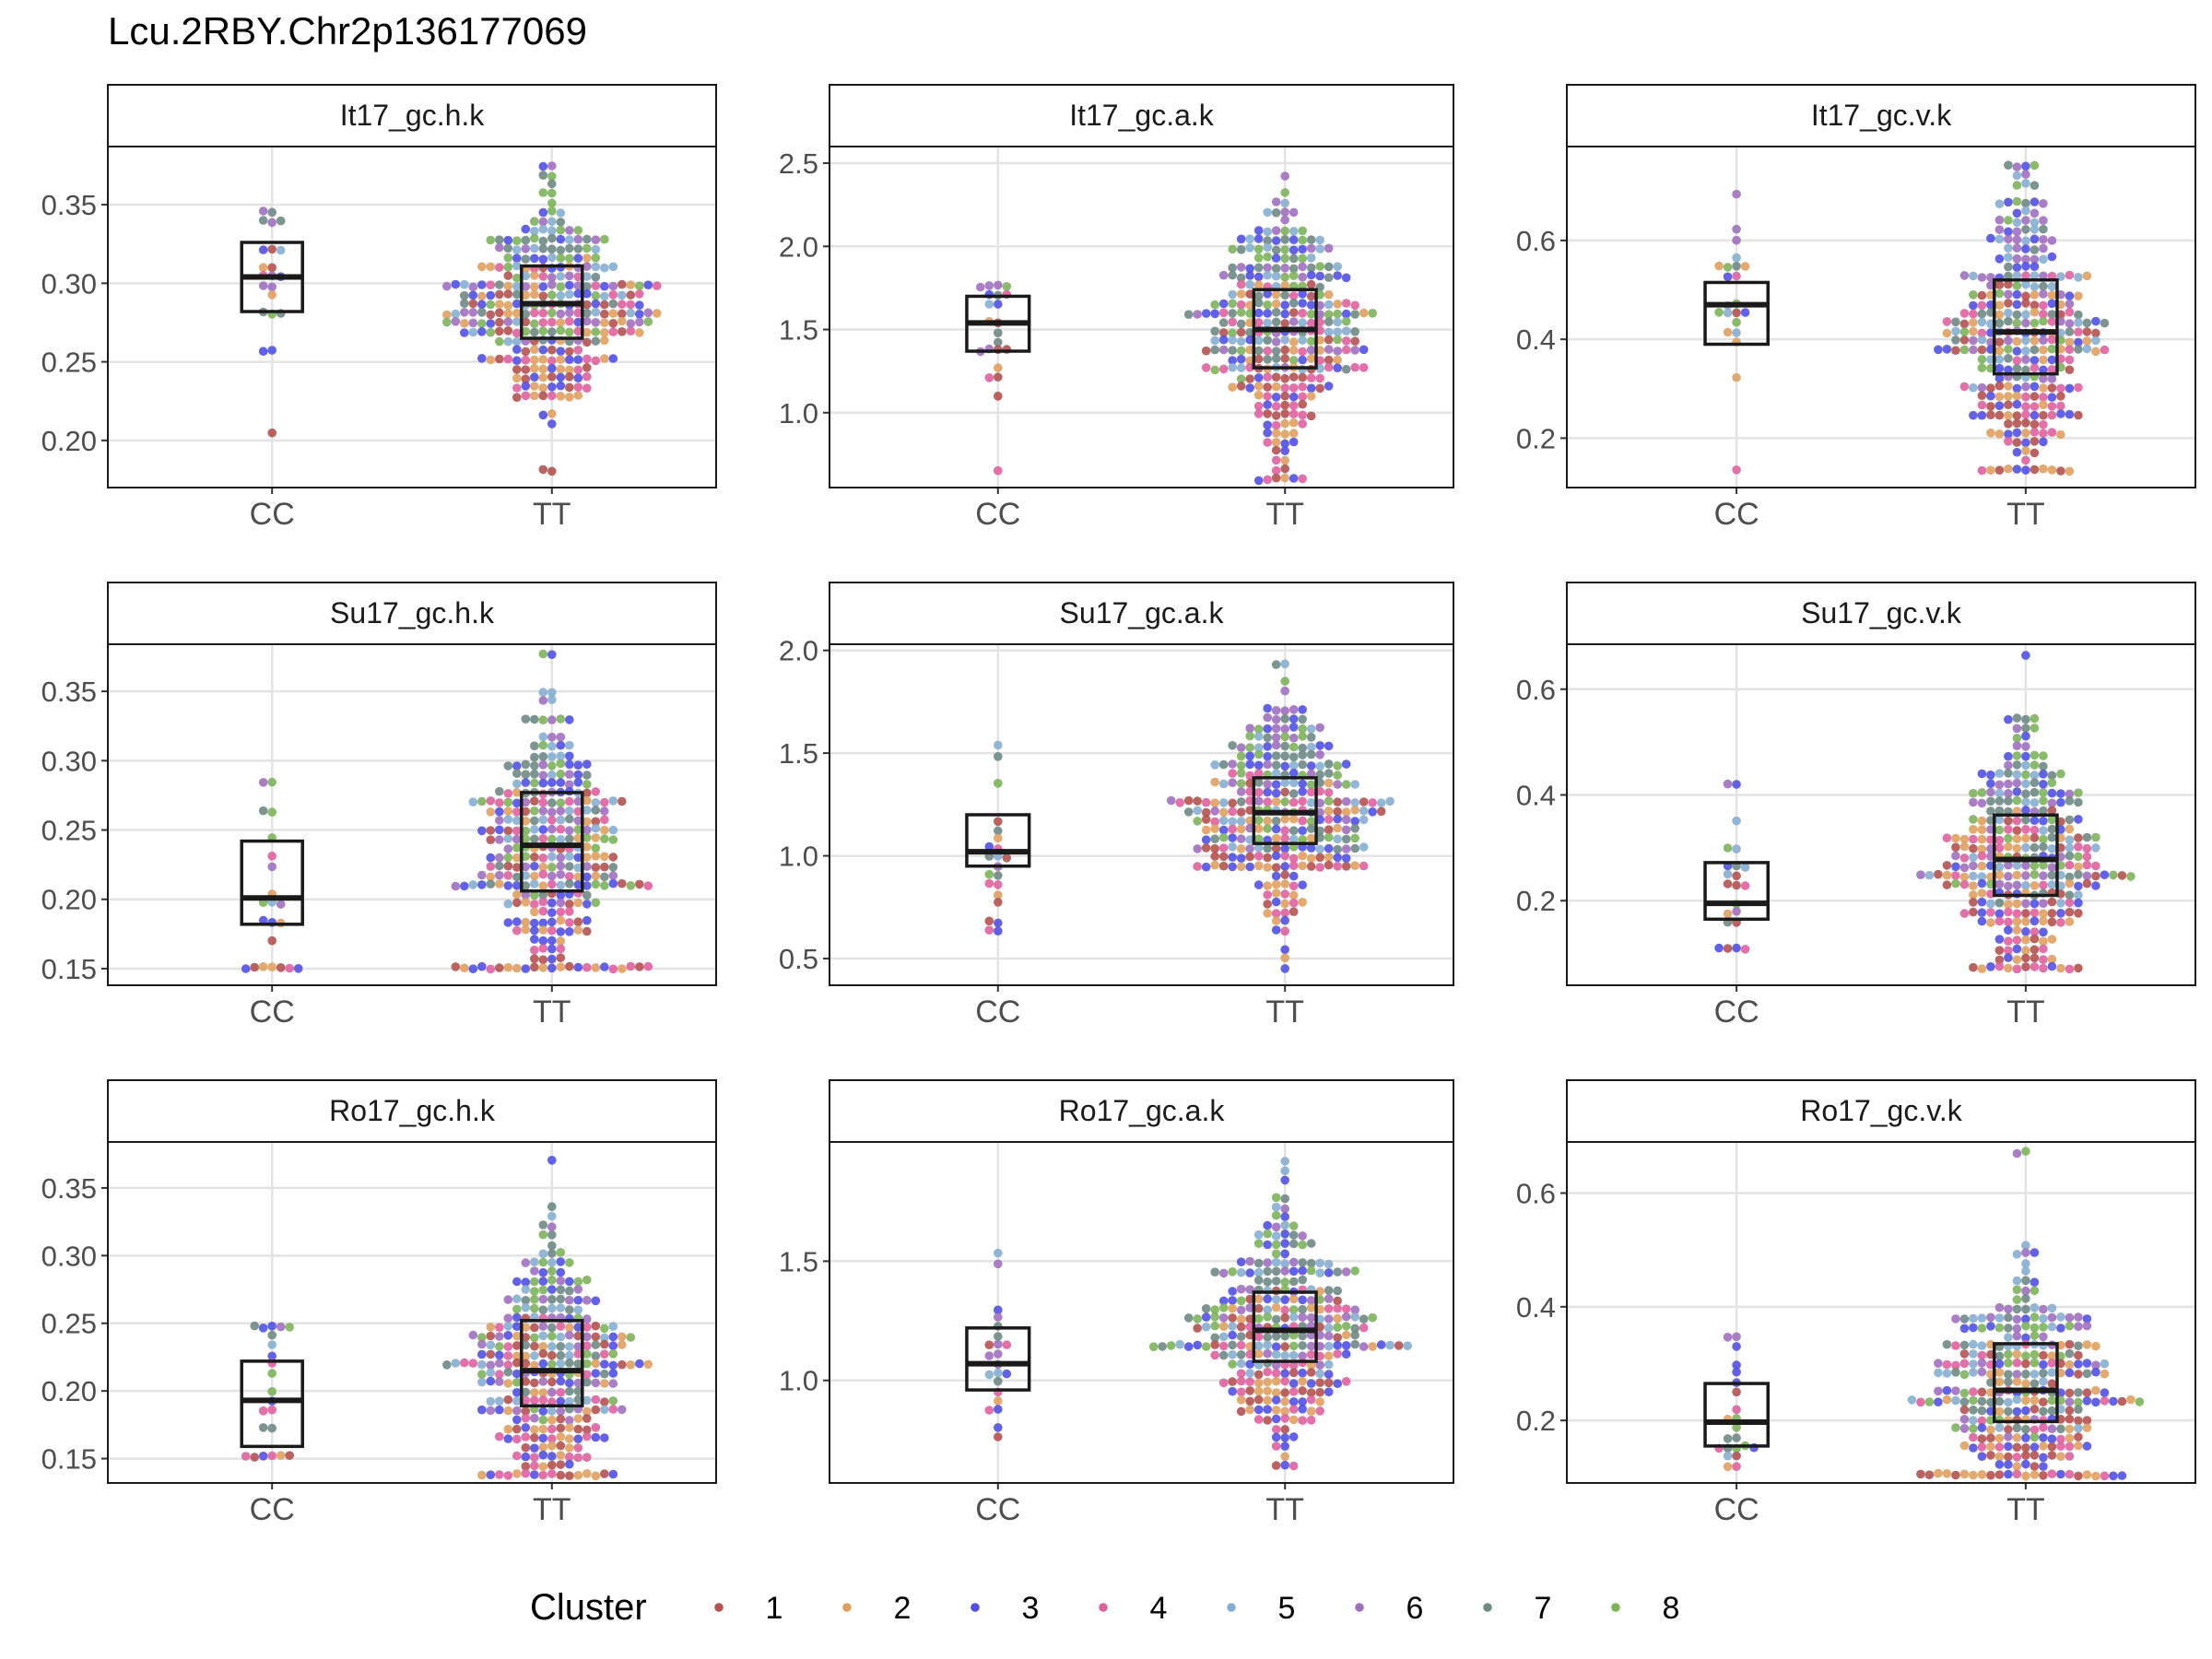 This screenshot has width=2212, height=1659. Describe the element at coordinates (2025, 1509) in the screenshot. I see `x-tick-label: TT` at that location.